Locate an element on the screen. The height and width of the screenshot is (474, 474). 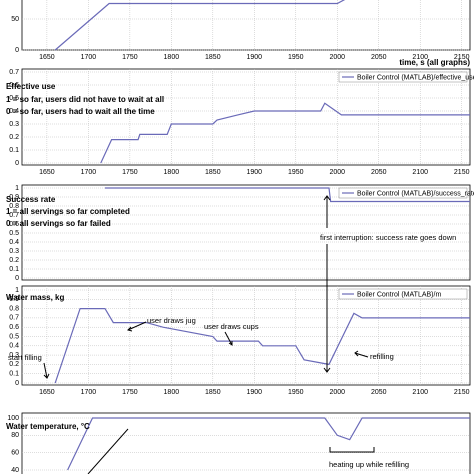
annotation: 1 = all servings so far completed is located at coordinates (68, 211).